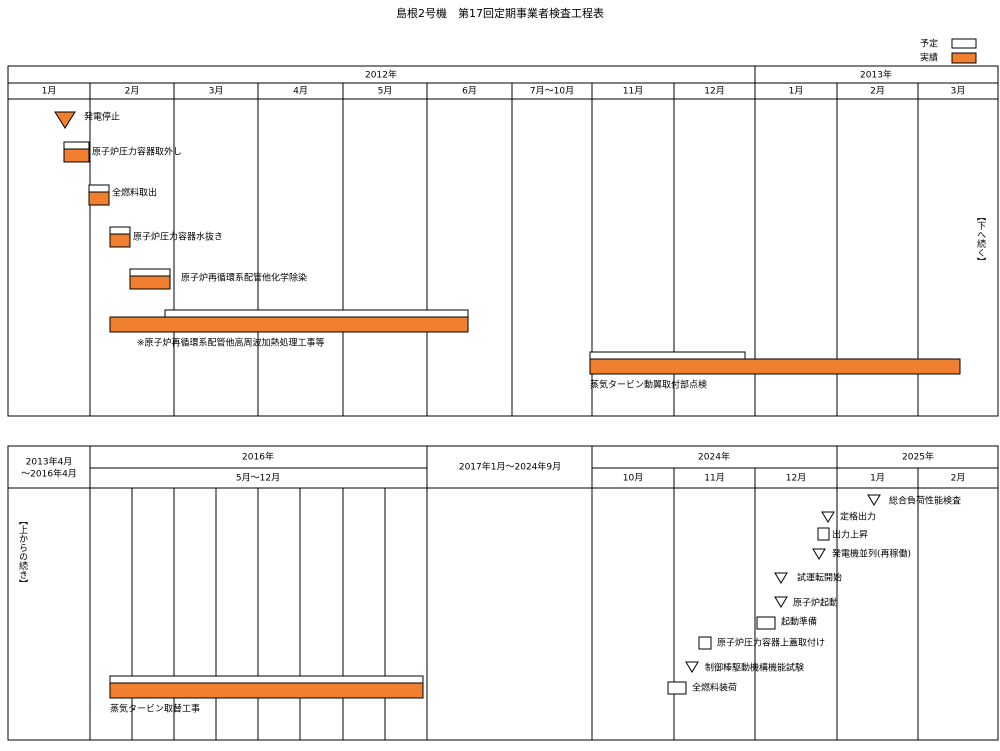 This screenshot has height=751, width=1000. What do you see at coordinates (754, 668) in the screenshot?
I see `task-label: 制御棒駆動機構機能試験` at bounding box center [754, 668].